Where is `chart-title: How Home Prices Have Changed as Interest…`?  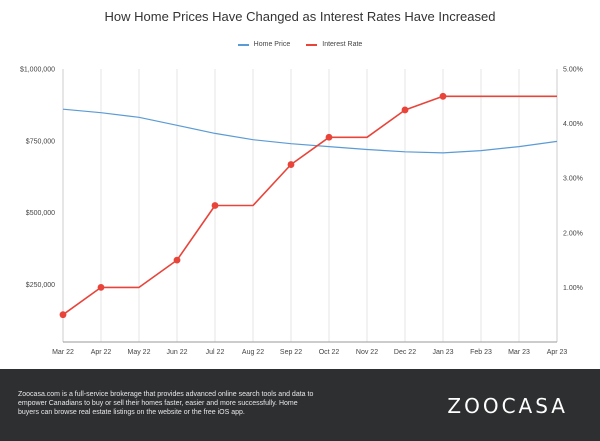
chart-title: How Home Prices Have Changed as Interest… is located at coordinates (300, 16).